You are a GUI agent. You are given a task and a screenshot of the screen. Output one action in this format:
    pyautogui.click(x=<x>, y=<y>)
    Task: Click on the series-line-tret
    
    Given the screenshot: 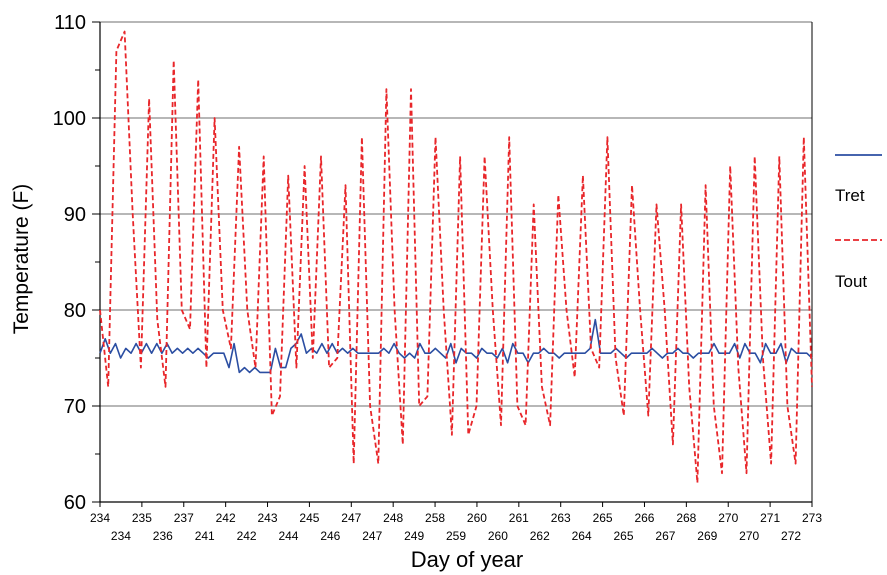 What is the action you would take?
    pyautogui.click(x=456, y=346)
    